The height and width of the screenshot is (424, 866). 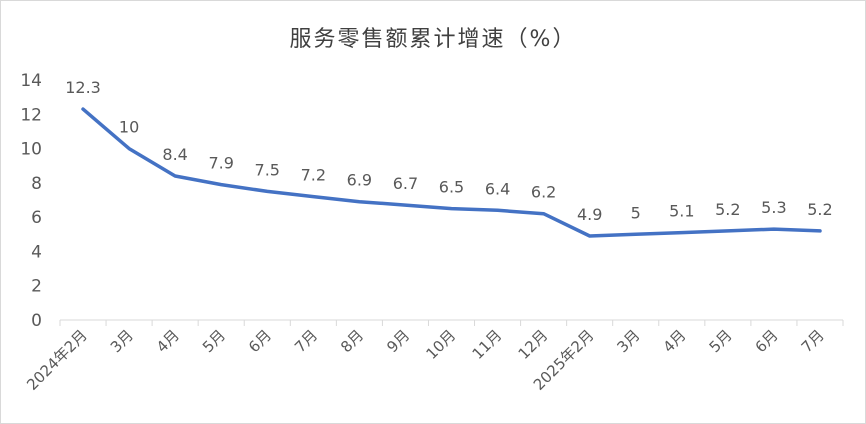 I want to click on y-tick-label: 14, so click(x=31, y=81).